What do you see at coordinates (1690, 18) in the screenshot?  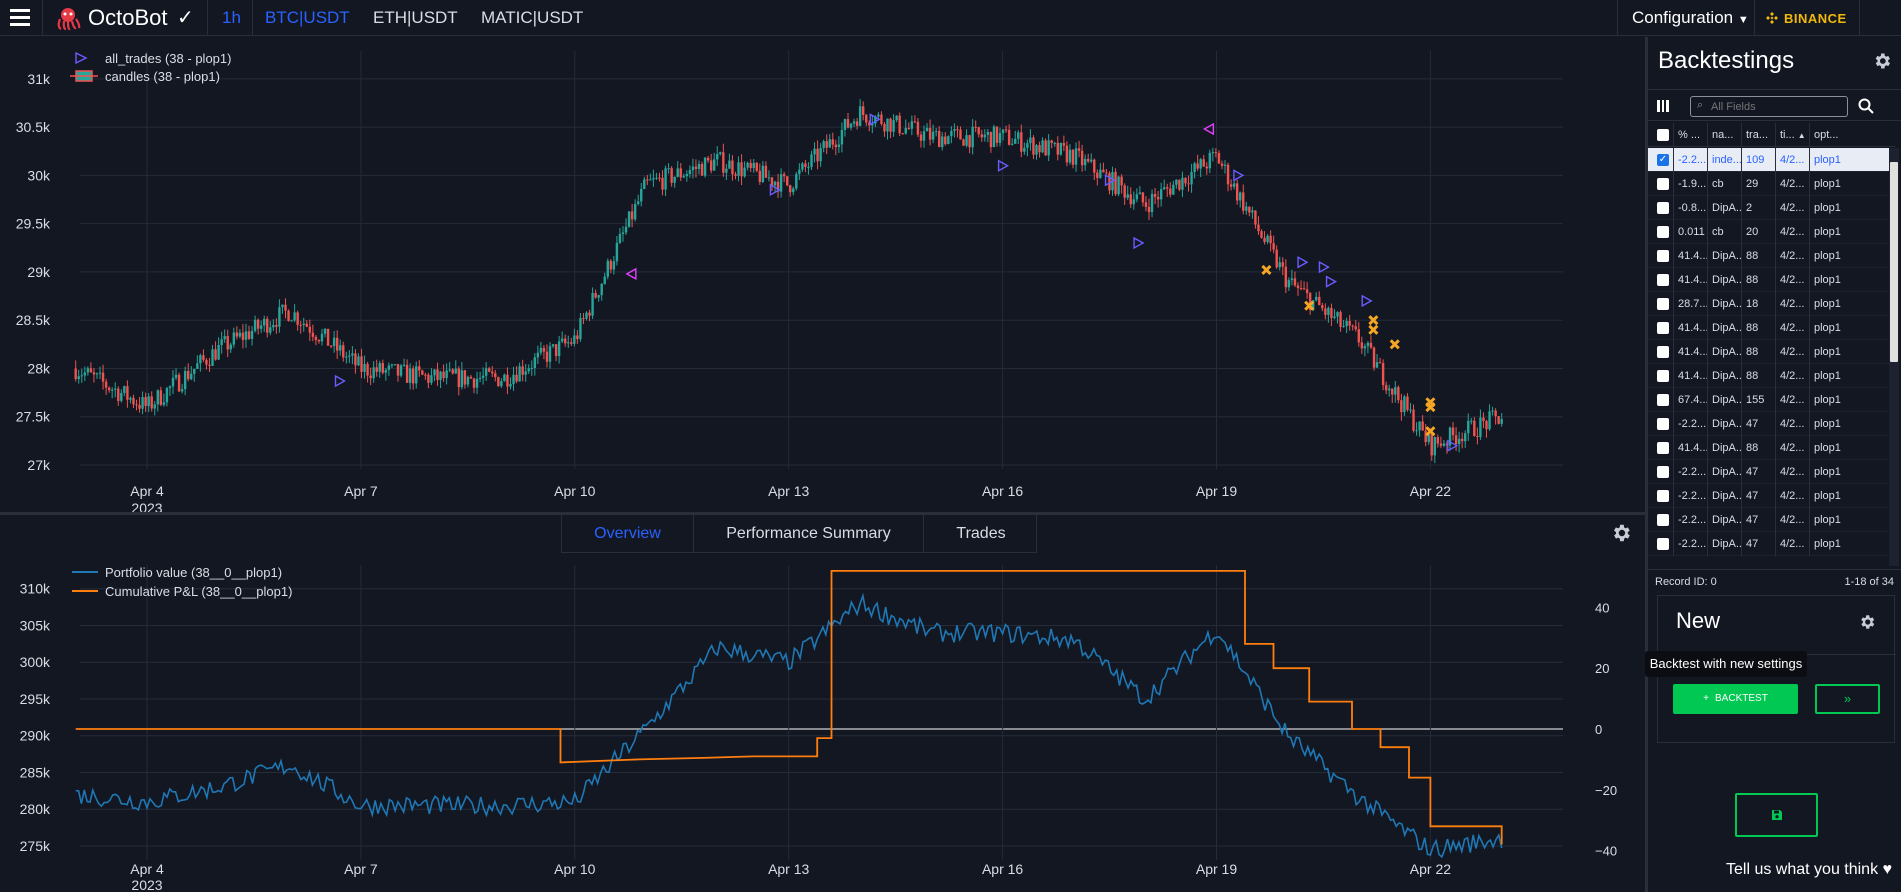 I see `configuration-dropdown: Configuration ▼` at bounding box center [1690, 18].